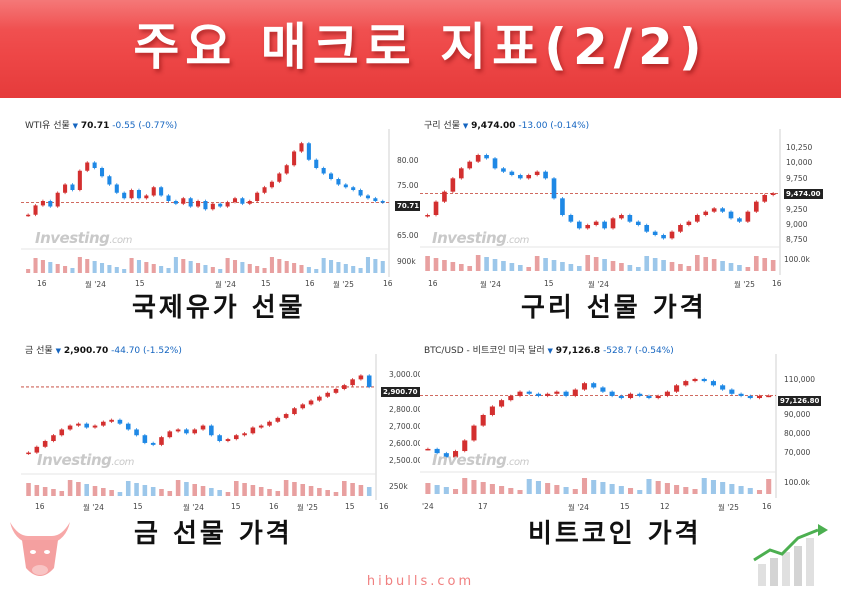  Describe the element at coordinates (598, 426) in the screenshot. I see `bitcoin-chart` at that location.